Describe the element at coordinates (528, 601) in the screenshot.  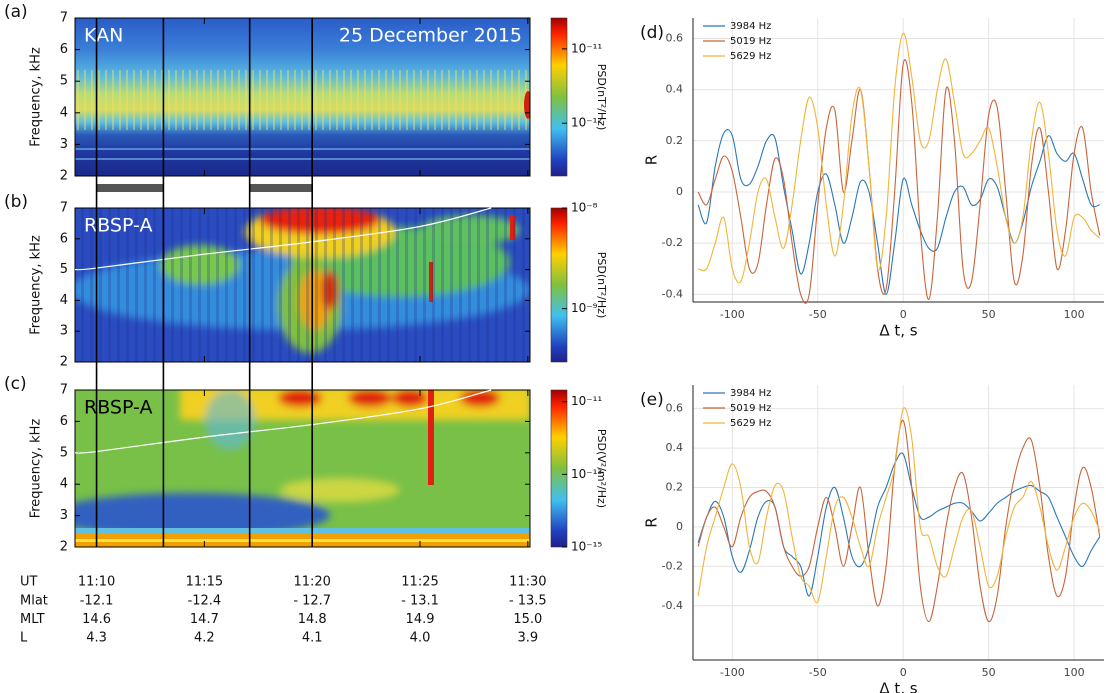
I see `row-value: - 13.5` at that location.